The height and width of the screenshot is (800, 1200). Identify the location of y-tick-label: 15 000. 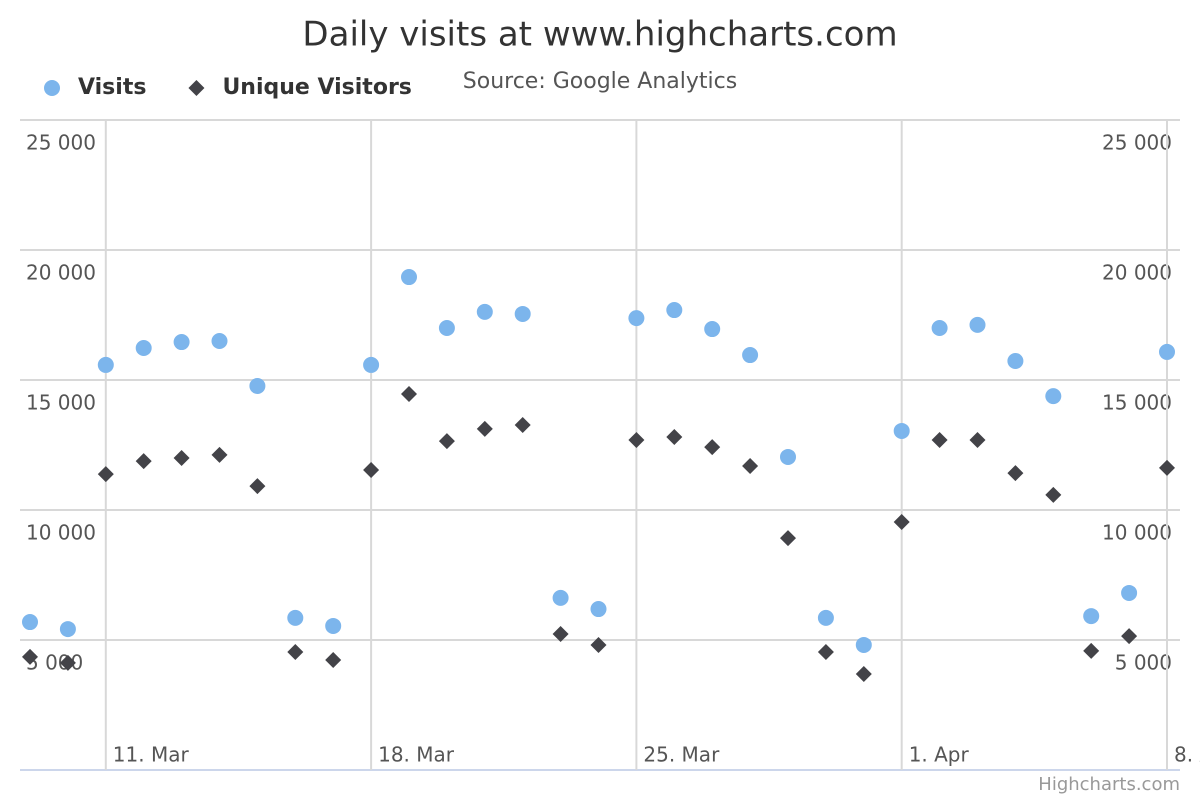
(61, 403).